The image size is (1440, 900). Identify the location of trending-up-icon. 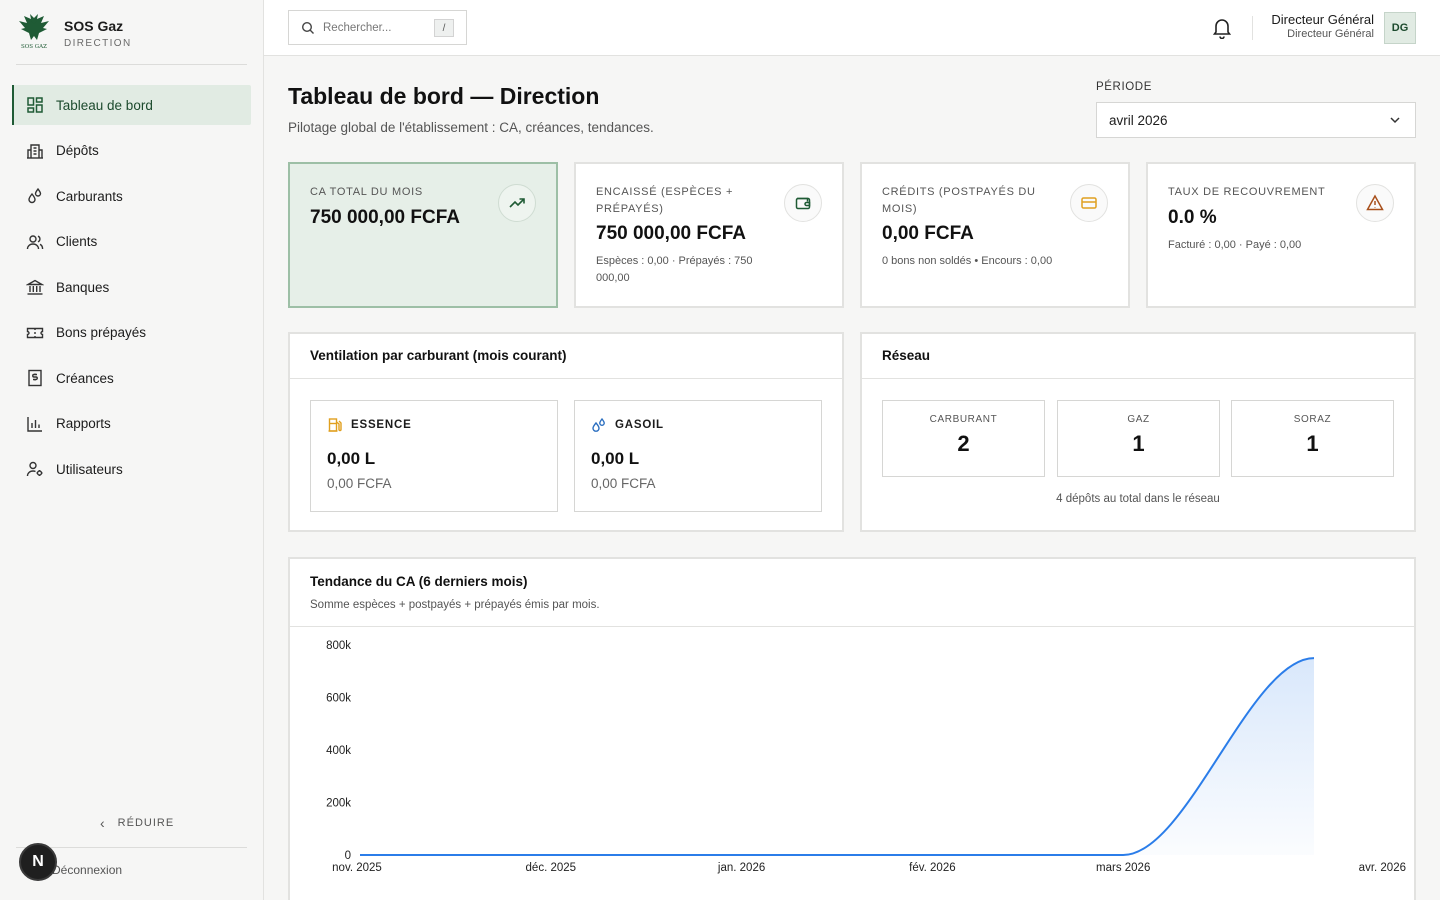
(517, 203).